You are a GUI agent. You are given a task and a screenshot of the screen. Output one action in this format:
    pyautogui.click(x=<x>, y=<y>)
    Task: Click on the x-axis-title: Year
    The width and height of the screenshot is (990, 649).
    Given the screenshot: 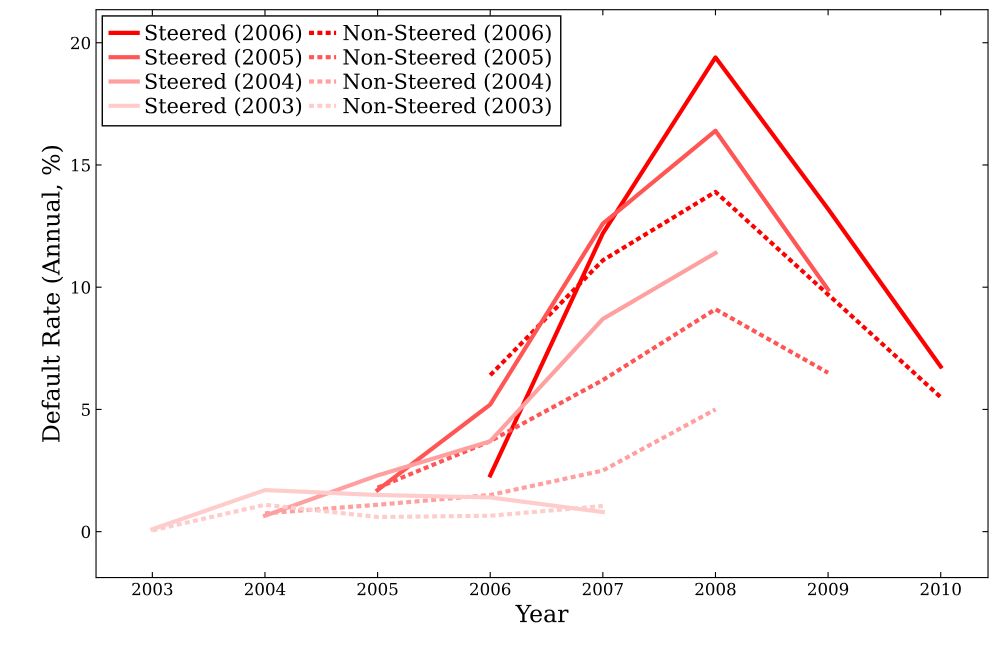 What is the action you would take?
    pyautogui.click(x=541, y=613)
    